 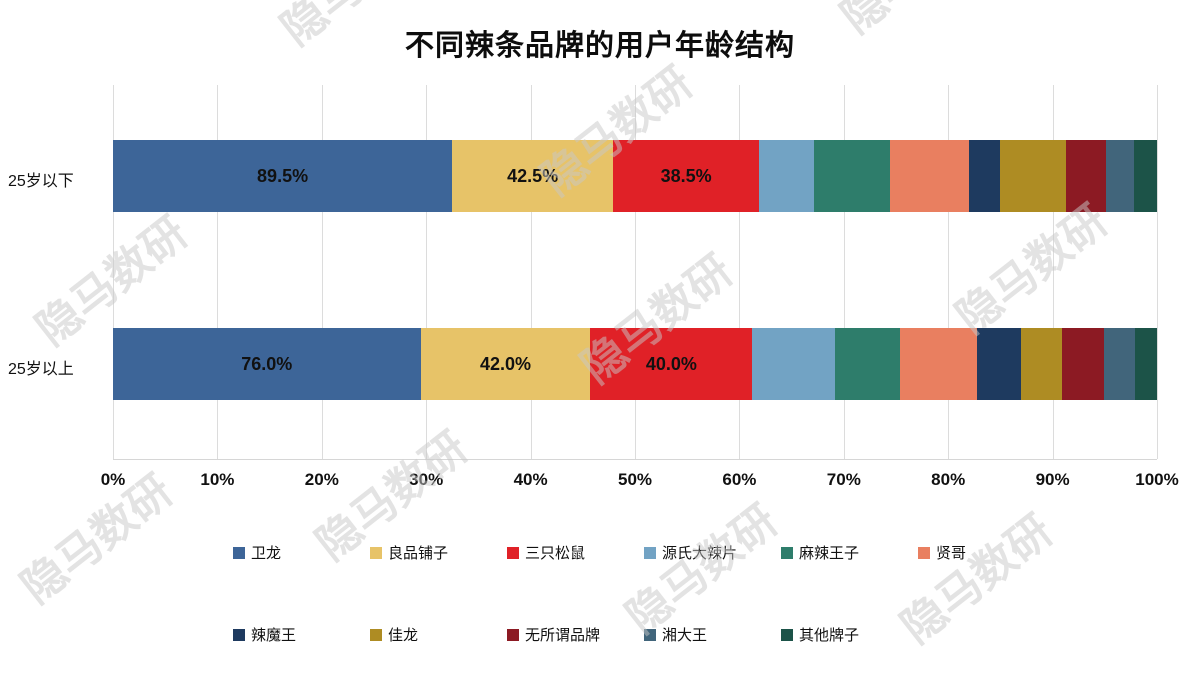 I want to click on legend-label: 其他牌子, so click(x=829, y=635).